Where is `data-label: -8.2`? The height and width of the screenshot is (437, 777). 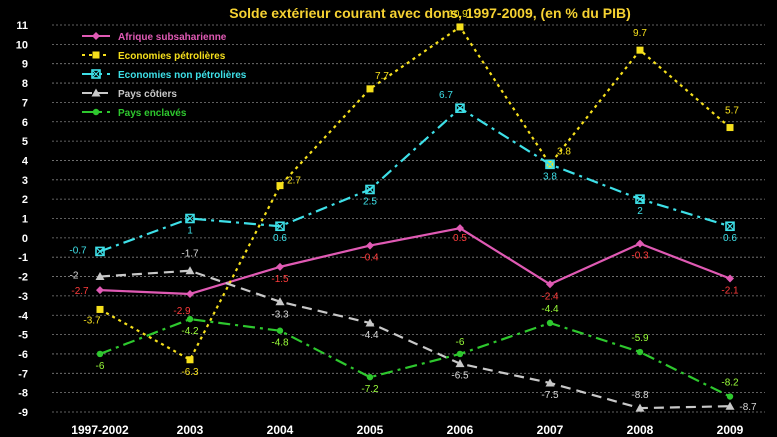
data-label: -8.2 is located at coordinates (730, 383).